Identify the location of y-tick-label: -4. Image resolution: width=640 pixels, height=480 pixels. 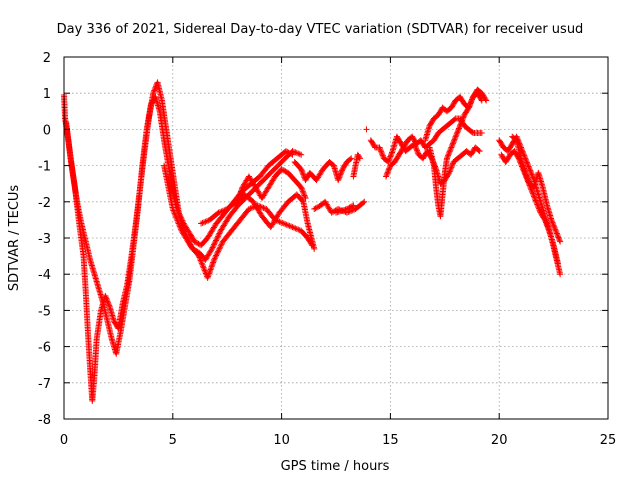
(44, 275).